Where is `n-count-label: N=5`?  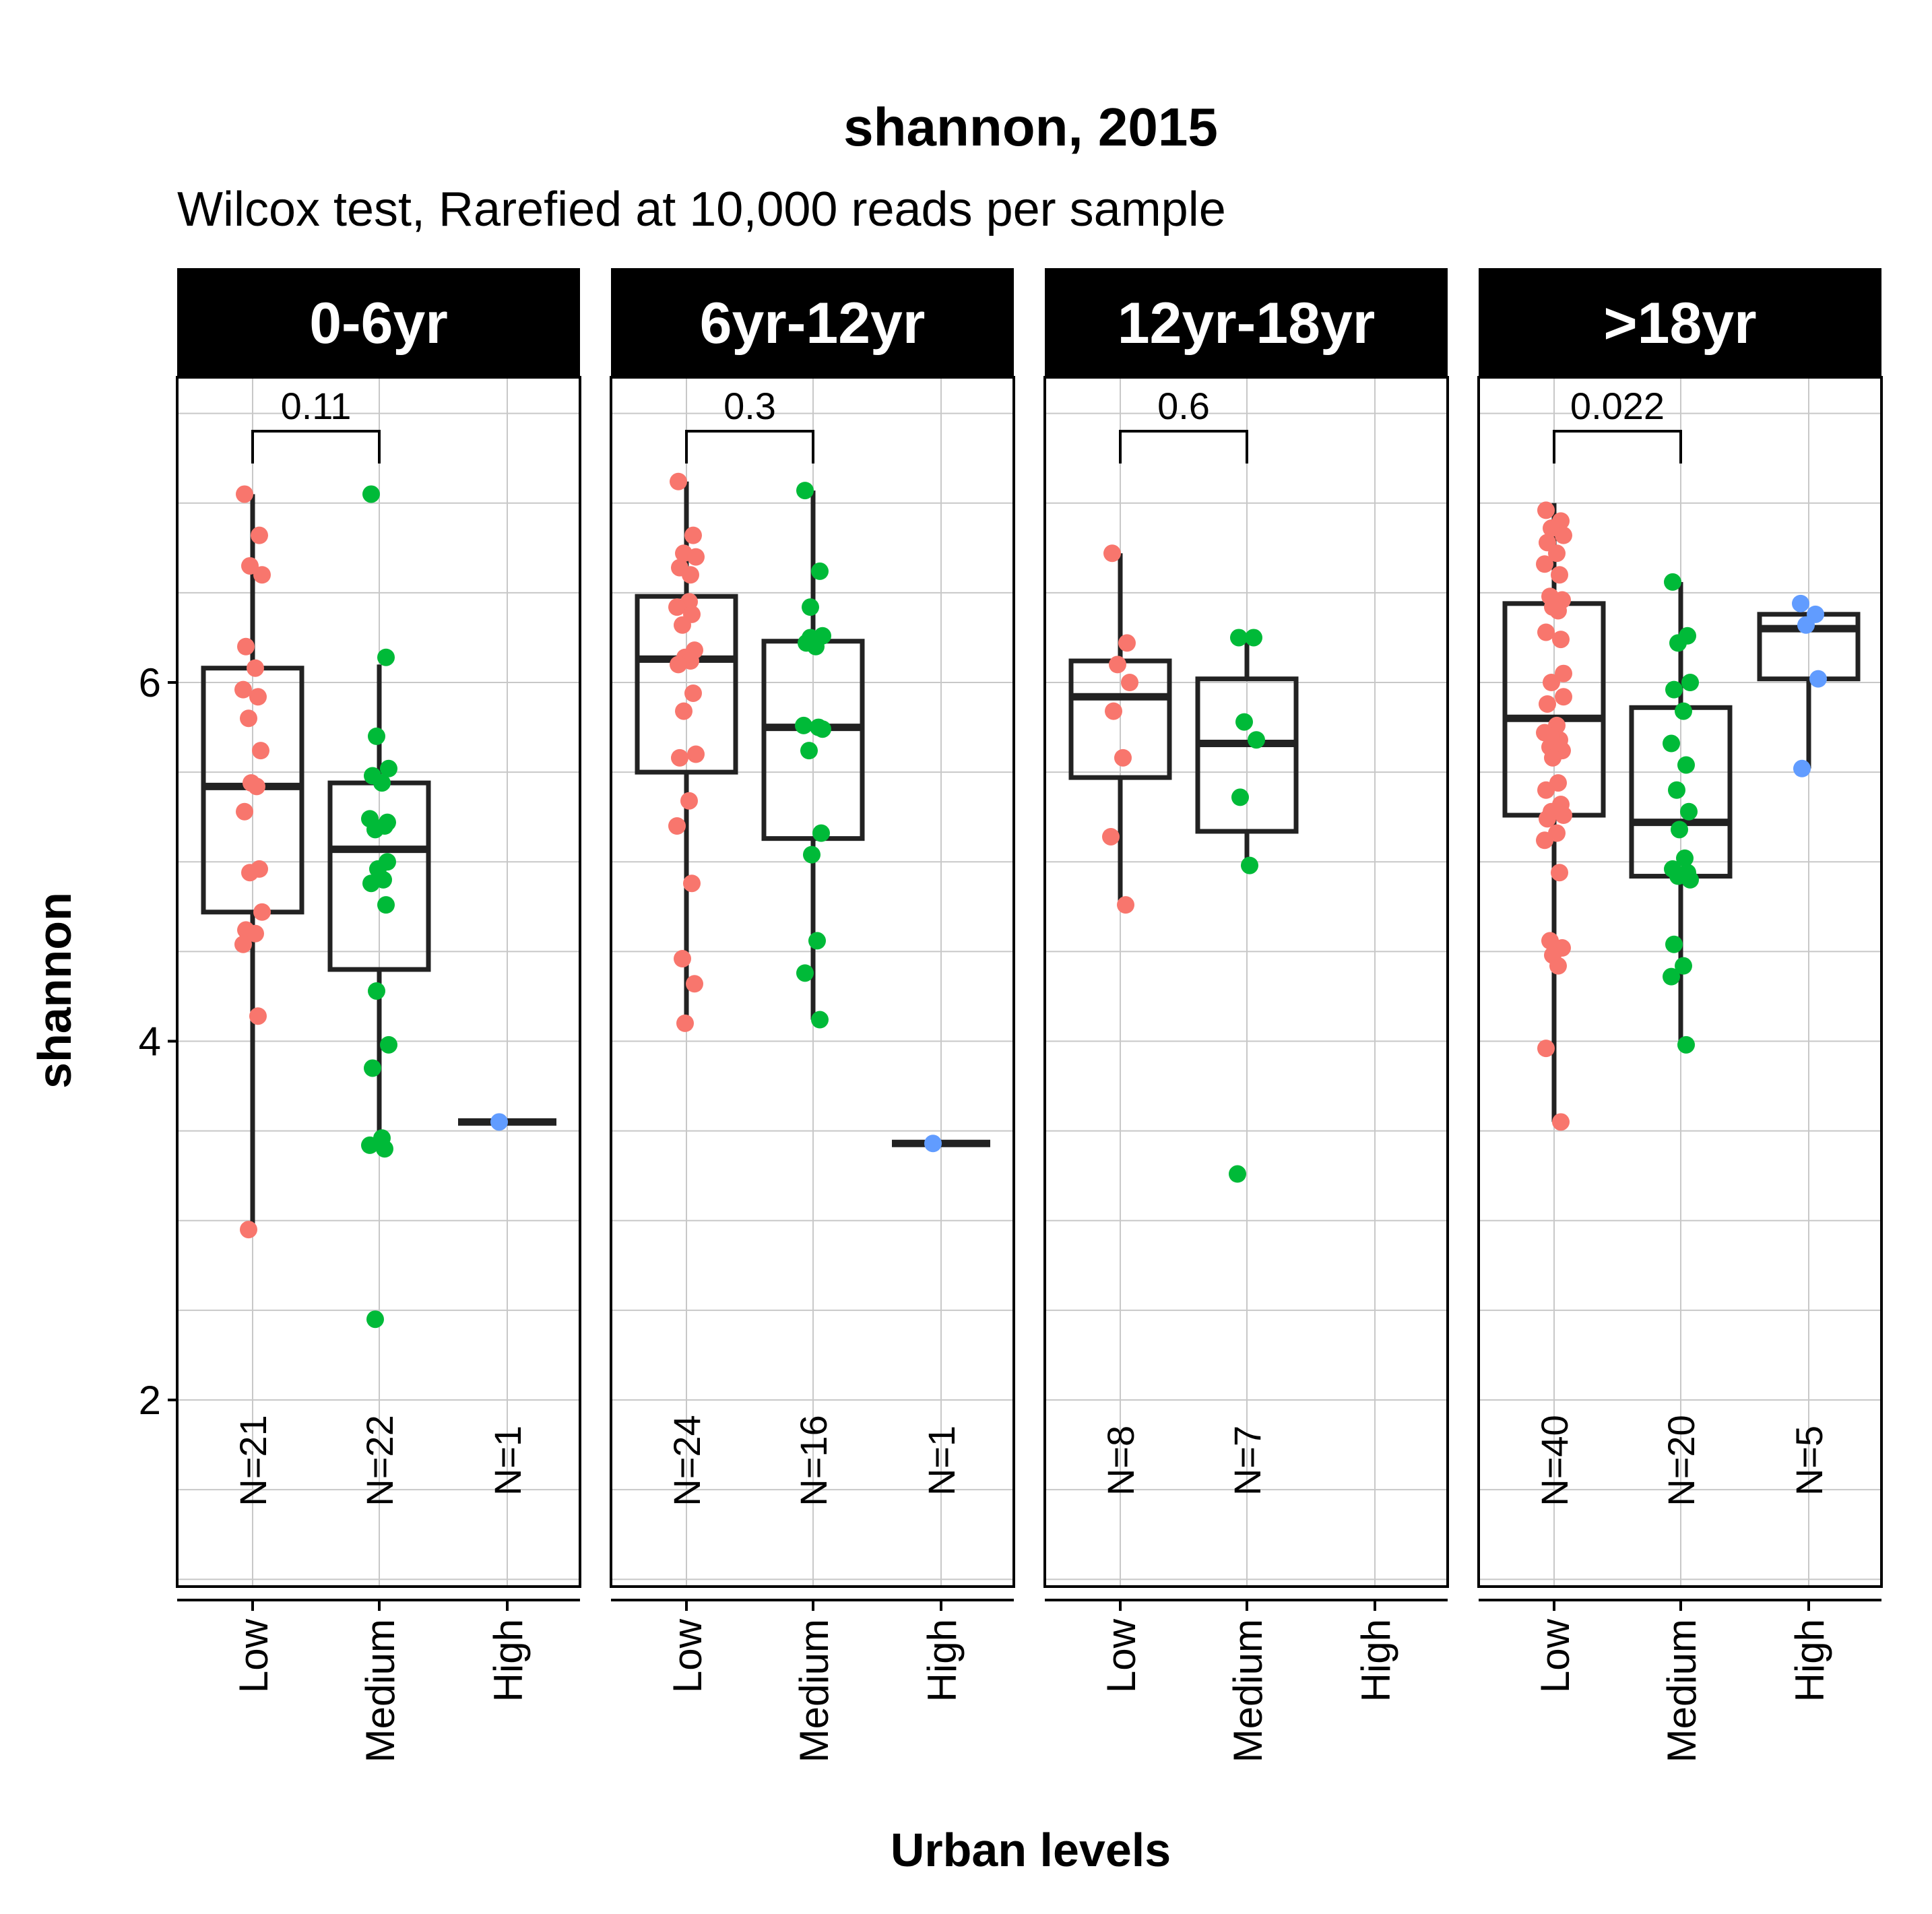 n-count-label: N=5 is located at coordinates (1809, 1461).